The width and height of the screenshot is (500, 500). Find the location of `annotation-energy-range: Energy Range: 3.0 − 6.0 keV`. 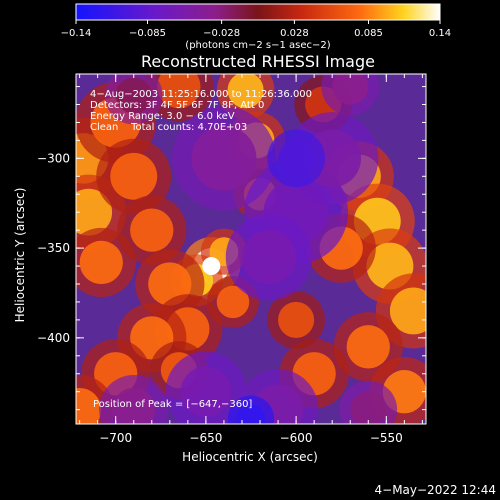

annotation-energy-range: Energy Range: 3.0 − 6.0 keV is located at coordinates (162, 116).